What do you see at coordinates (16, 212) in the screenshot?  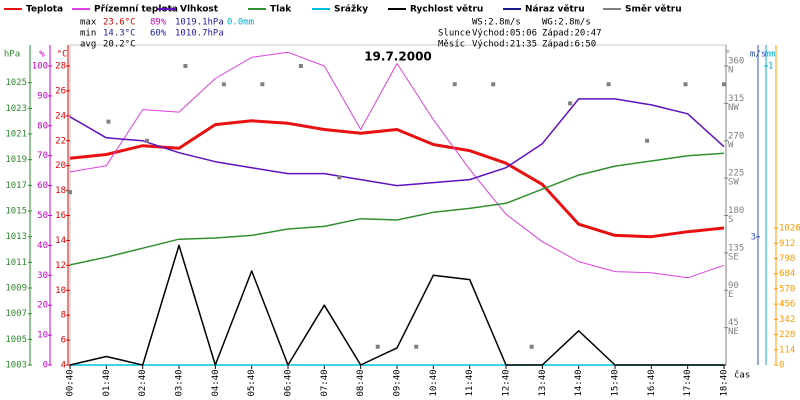 I see `y-tick-label: 1015` at bounding box center [16, 212].